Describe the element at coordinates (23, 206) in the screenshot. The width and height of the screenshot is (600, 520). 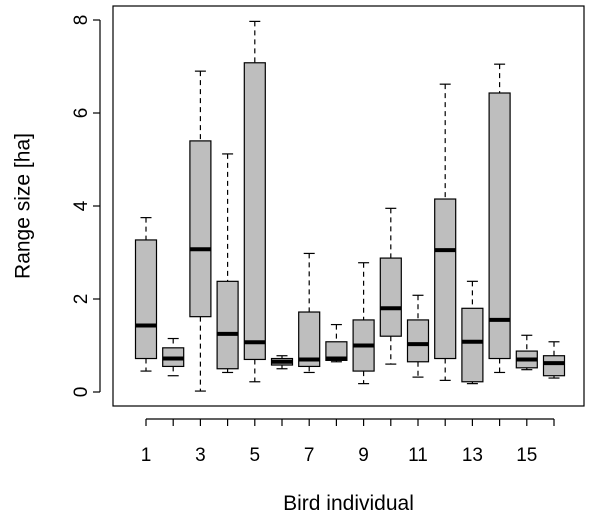
I see `y-axis-title: Range size [ha]` at that location.